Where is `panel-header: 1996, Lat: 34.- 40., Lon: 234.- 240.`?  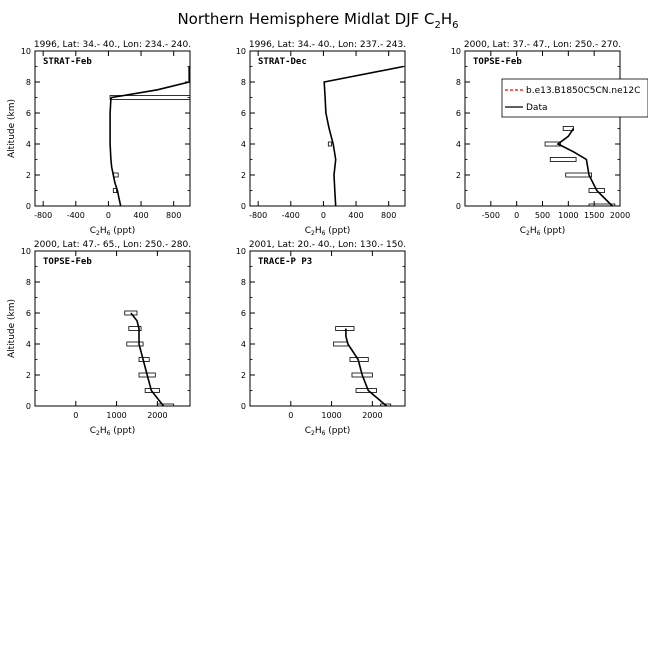 panel-header: 1996, Lat: 34.- 40., Lon: 234.- 240. is located at coordinates (112, 45).